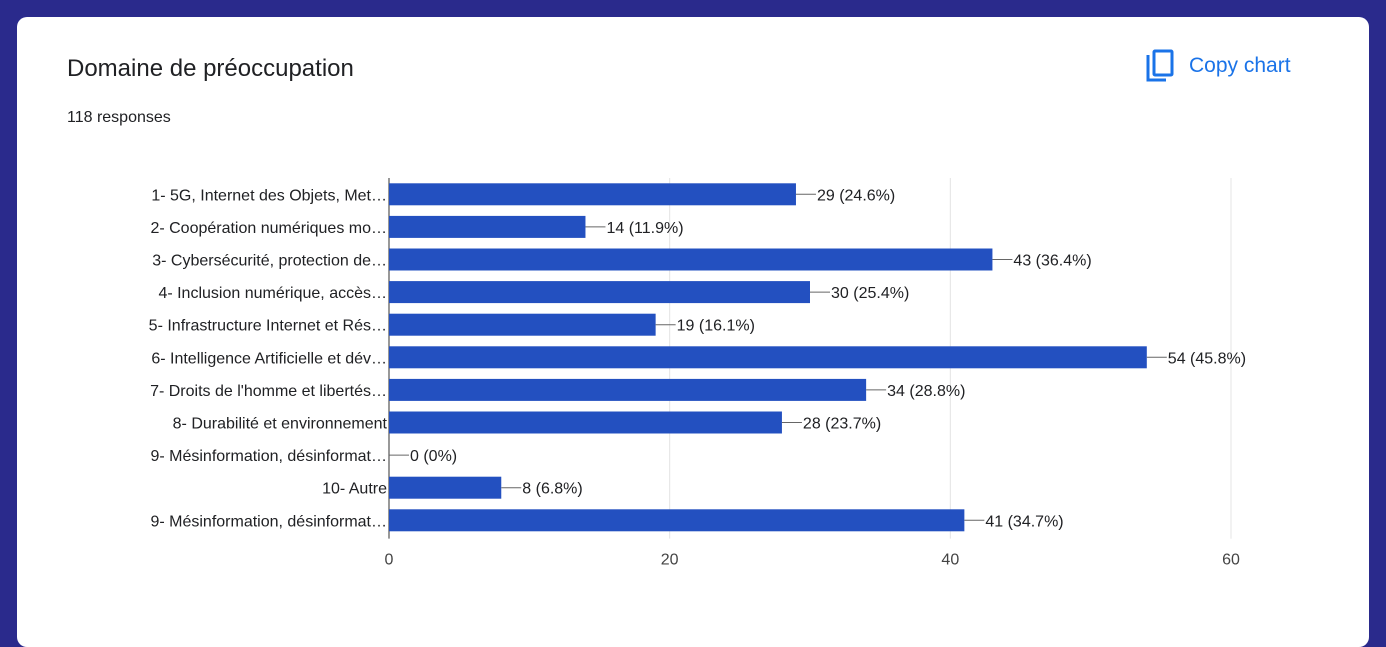  I want to click on x-tick-label: 0, so click(389, 560).